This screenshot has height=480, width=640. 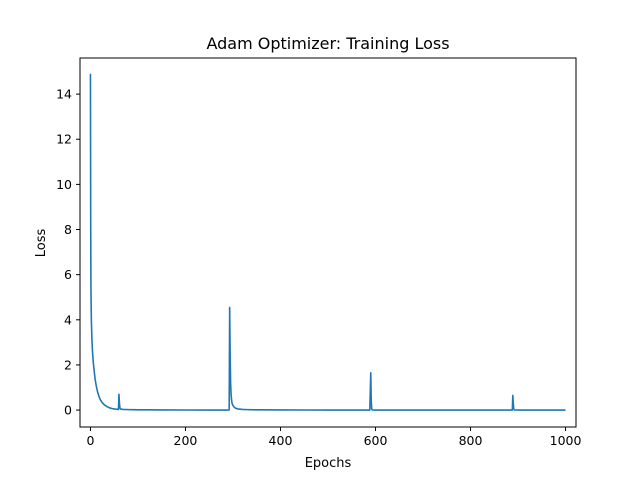 What do you see at coordinates (68, 364) in the screenshot?
I see `y-tick-label: 2` at bounding box center [68, 364].